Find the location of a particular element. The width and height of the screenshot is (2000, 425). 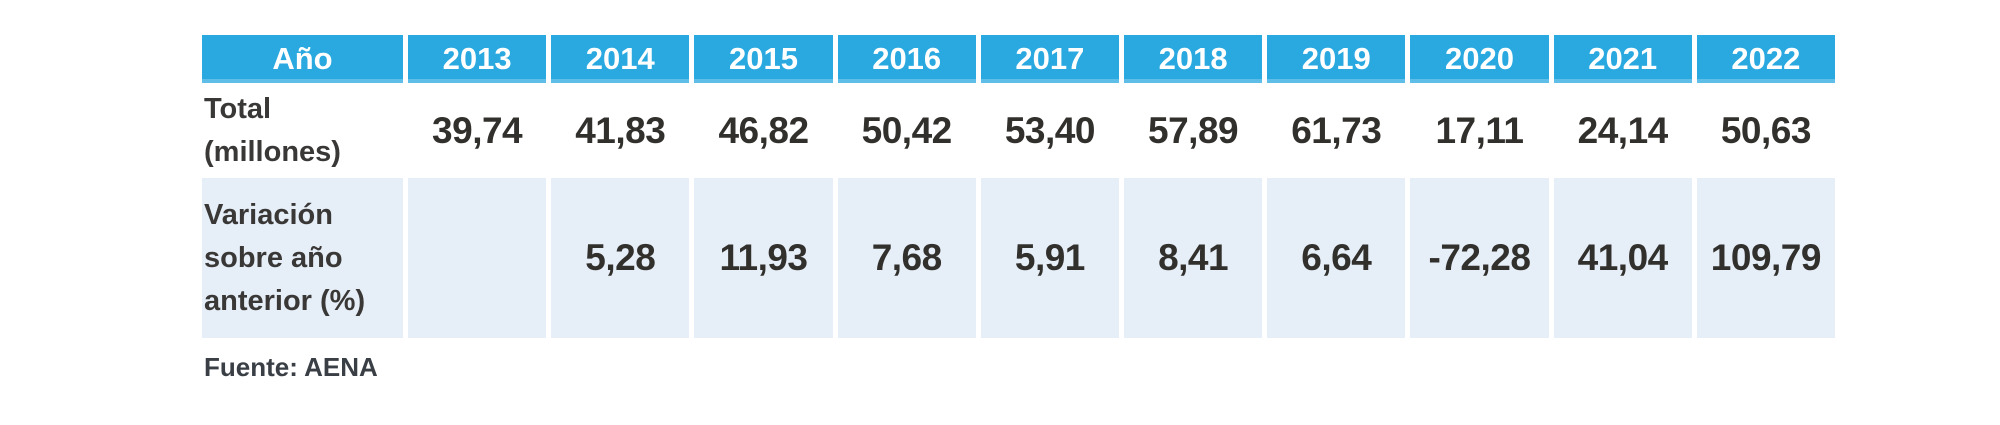

variation-value-cell: 41,04 is located at coordinates (1622, 258).